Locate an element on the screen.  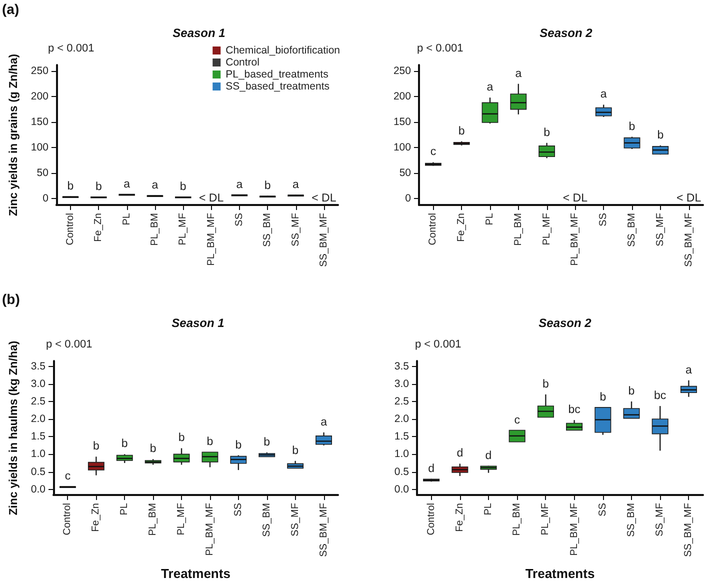
y-tick-label: 3.0 is located at coordinates (38, 384).